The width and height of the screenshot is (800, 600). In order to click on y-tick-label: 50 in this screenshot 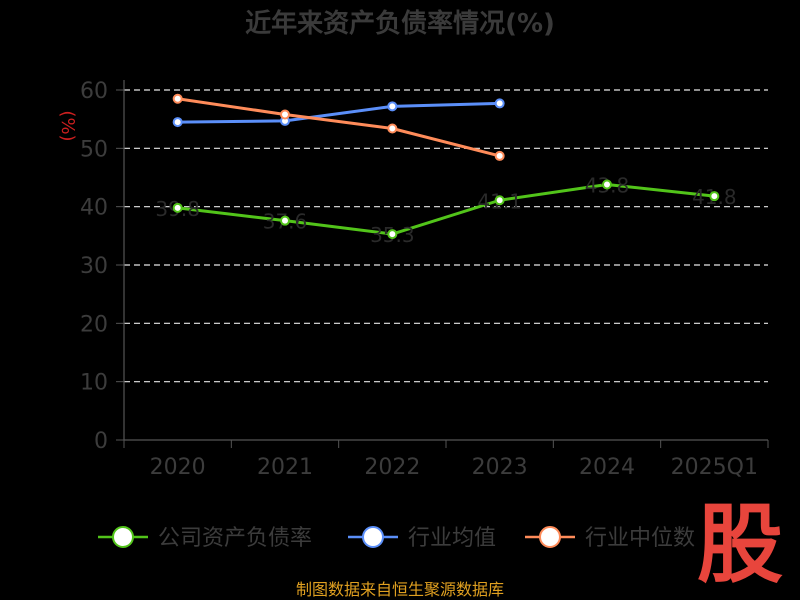, I will do `click(94, 149)`.